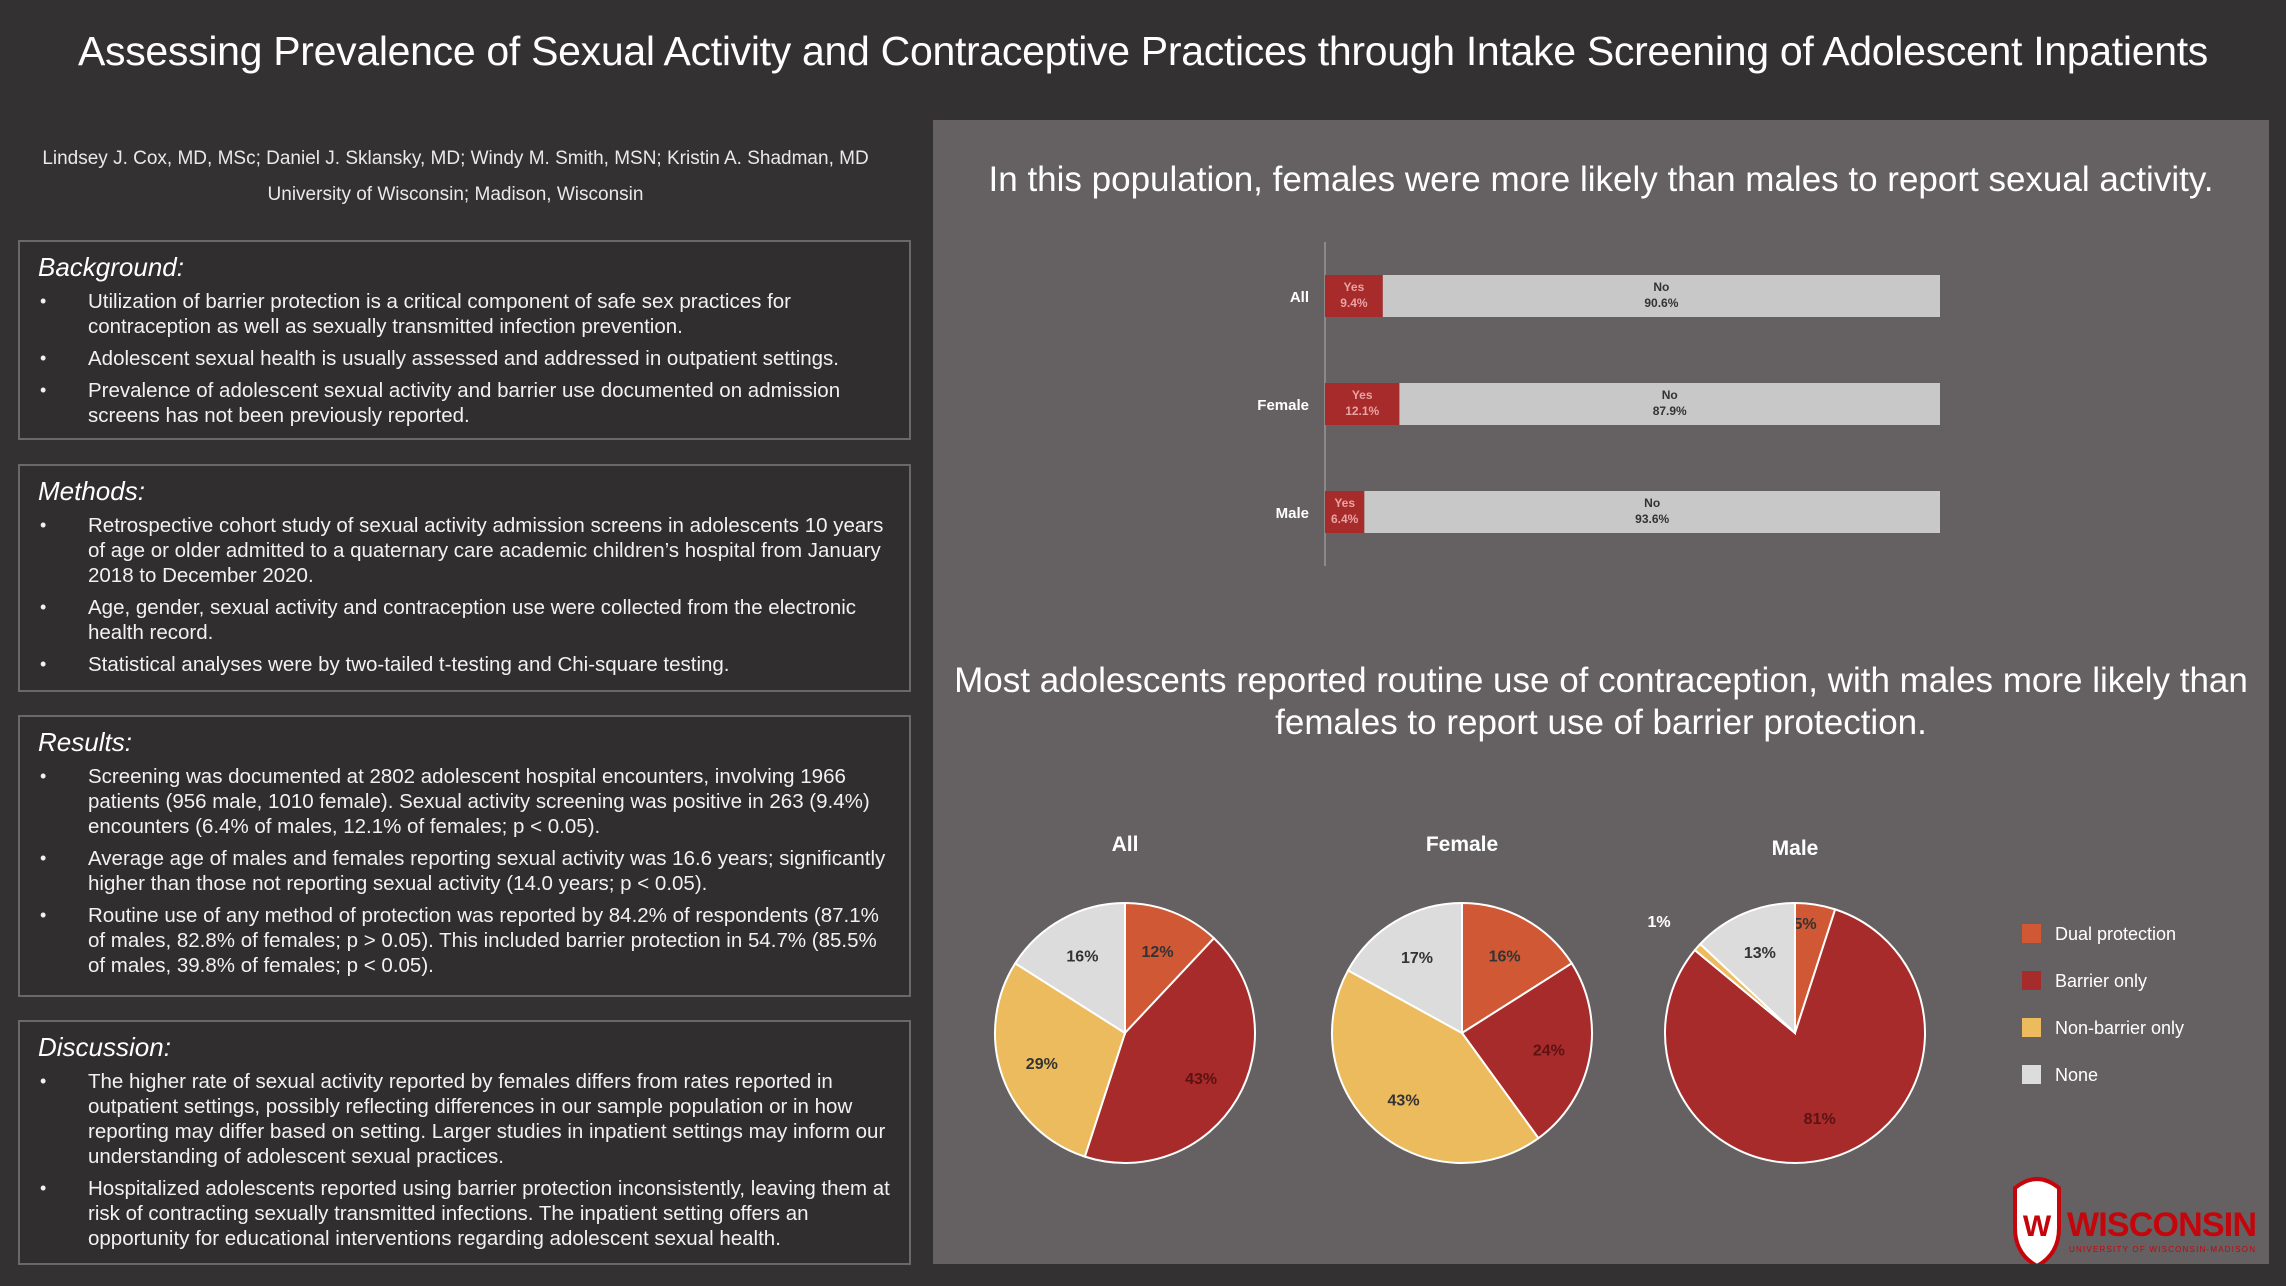  I want to click on pie-slice-label: 29%, so click(1042, 1064).